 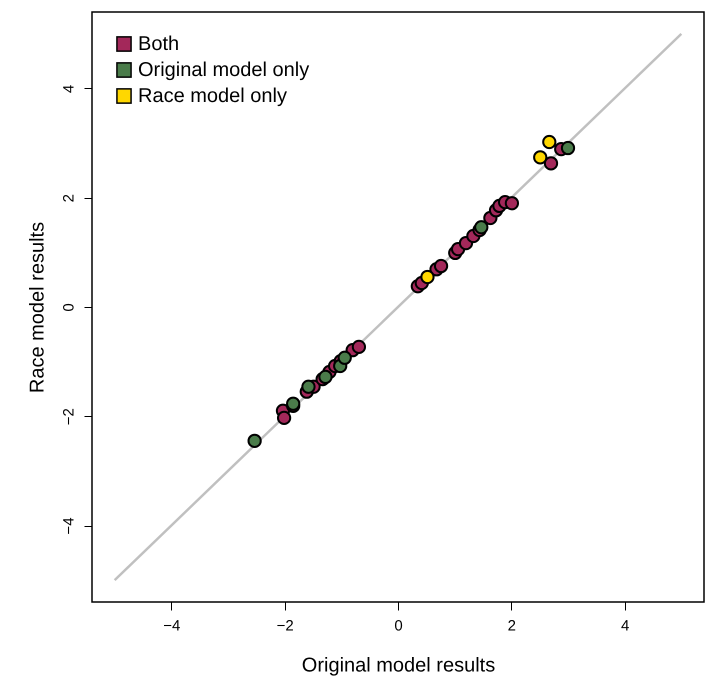 I want to click on x-axis-title: Original model results, so click(x=399, y=665).